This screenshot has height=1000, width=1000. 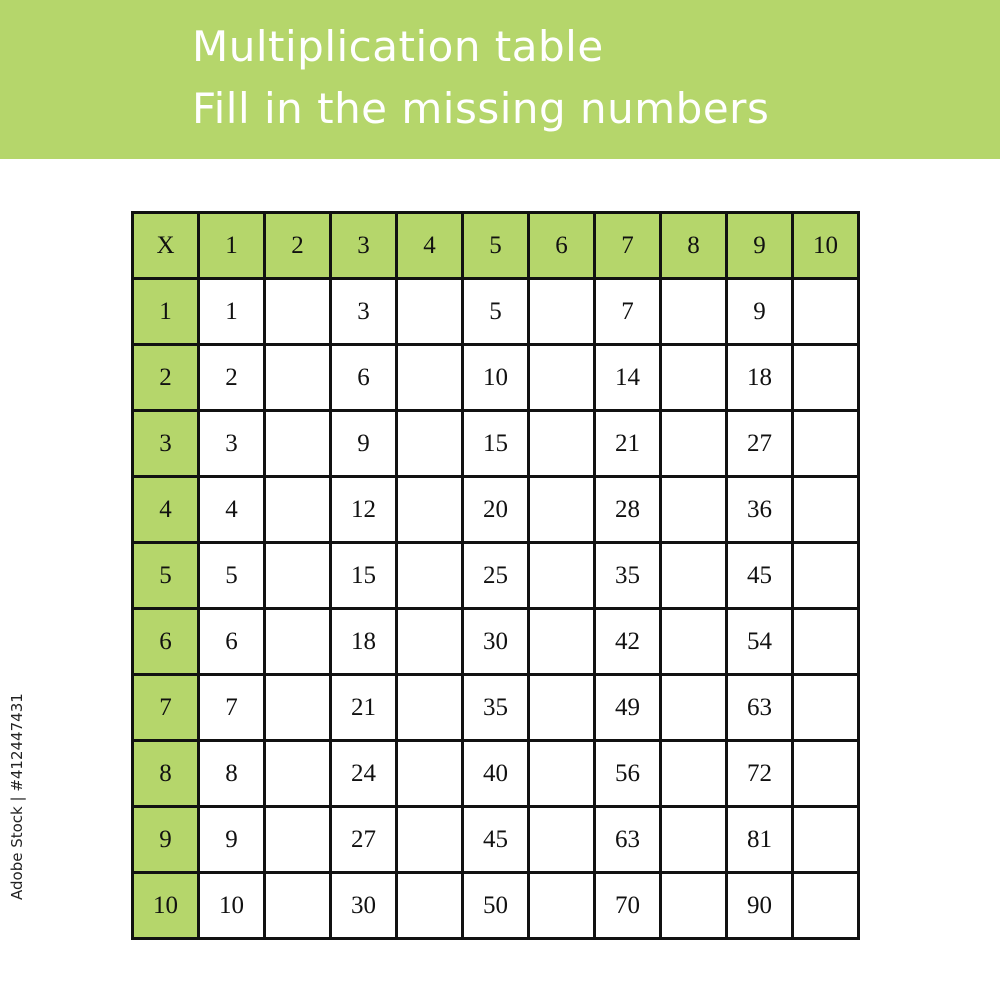 I want to click on table-row: 2 2 6 10 14 18, so click(x=495, y=377).